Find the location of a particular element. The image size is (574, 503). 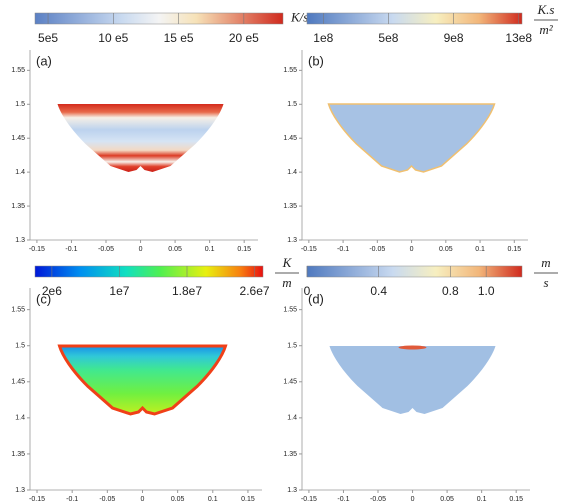

colorbar-tick-label: 1e7 is located at coordinates (119, 291).